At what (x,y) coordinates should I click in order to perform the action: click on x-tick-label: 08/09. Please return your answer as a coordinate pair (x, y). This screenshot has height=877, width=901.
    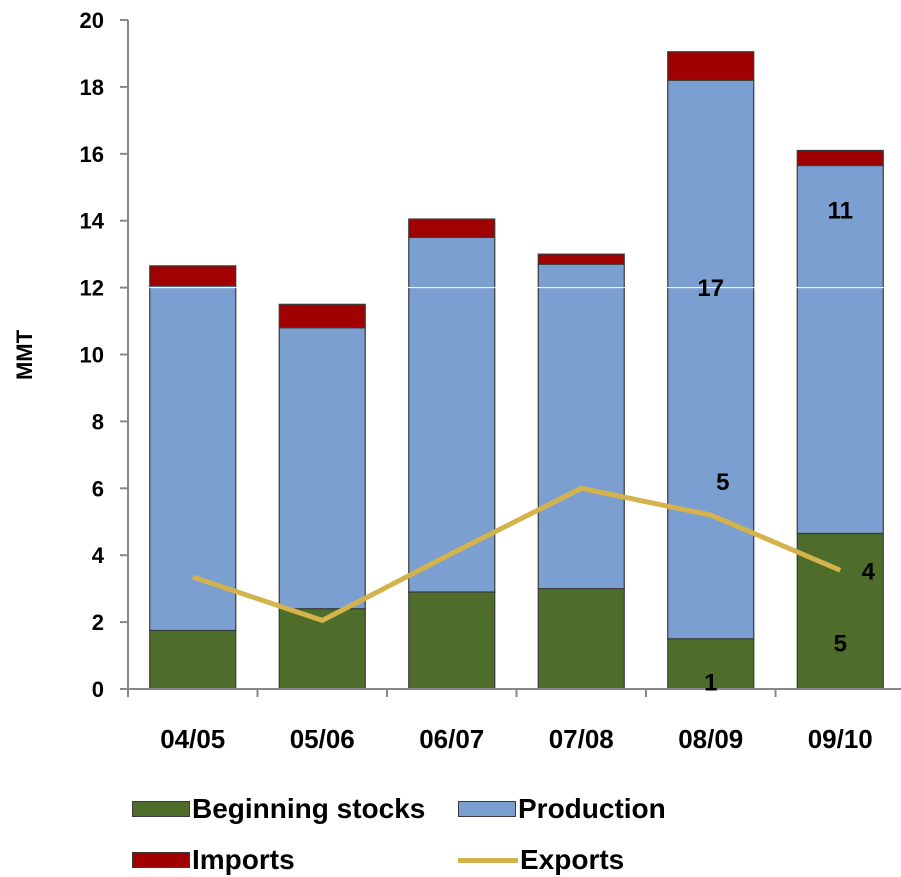
    Looking at the image, I should click on (710, 739).